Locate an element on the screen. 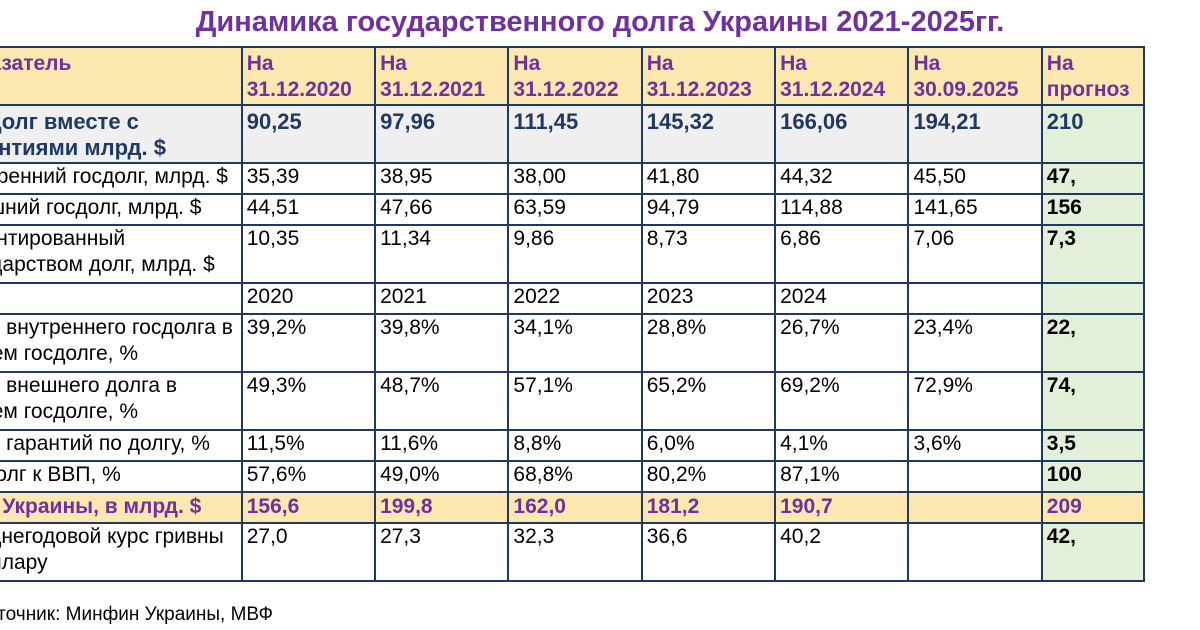 This screenshot has height=630, width=1200. value-cell: 38,00 is located at coordinates (575, 178).